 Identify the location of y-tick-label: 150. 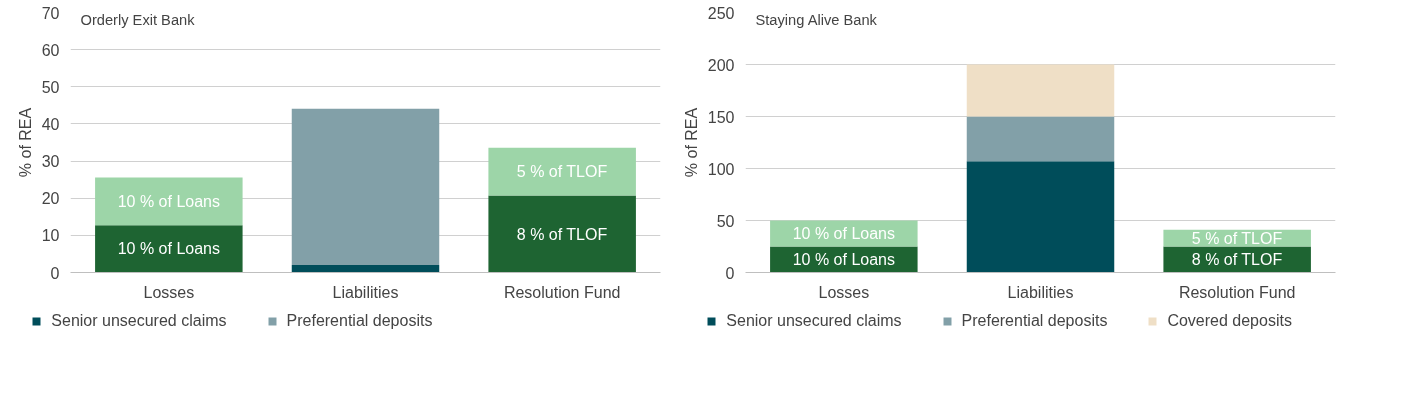
(721, 117).